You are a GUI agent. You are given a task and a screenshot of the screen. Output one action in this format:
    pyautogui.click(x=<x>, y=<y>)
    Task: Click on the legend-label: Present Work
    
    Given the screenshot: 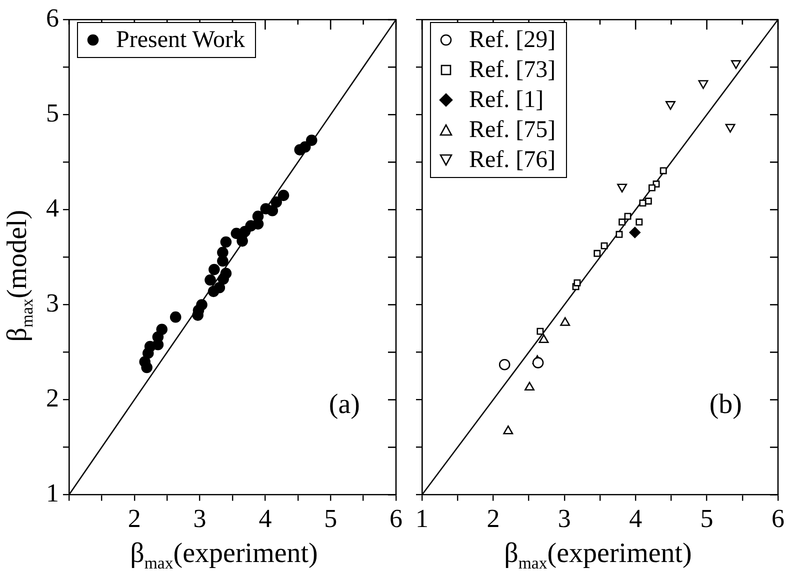 What is the action you would take?
    pyautogui.click(x=180, y=40)
    